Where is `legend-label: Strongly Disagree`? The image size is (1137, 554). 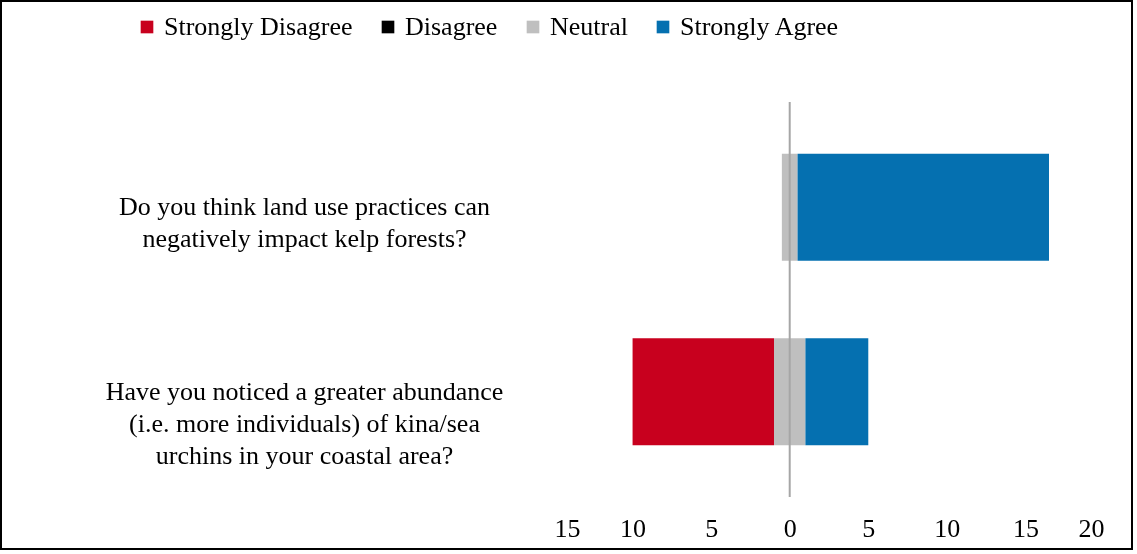
legend-label: Strongly Disagree is located at coordinates (258, 26).